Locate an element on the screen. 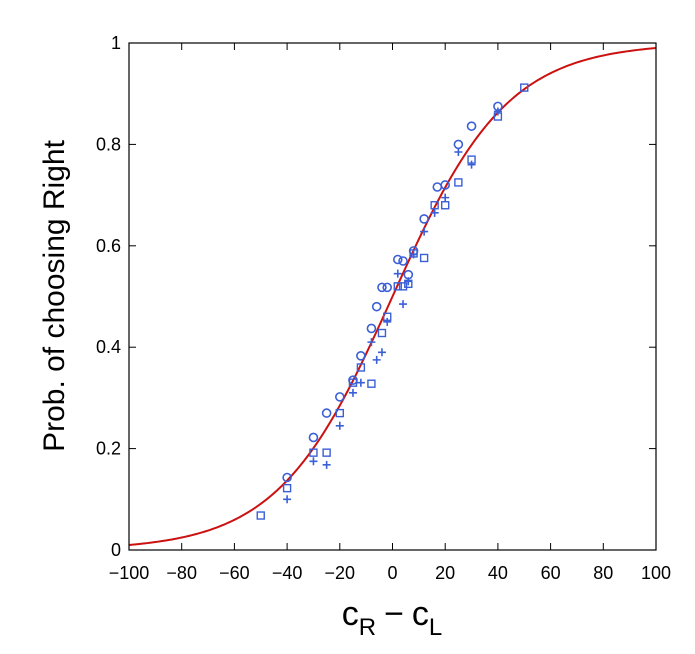 Image resolution: width=695 pixels, height=654 pixels. x-tick-label: 60 is located at coordinates (551, 573).